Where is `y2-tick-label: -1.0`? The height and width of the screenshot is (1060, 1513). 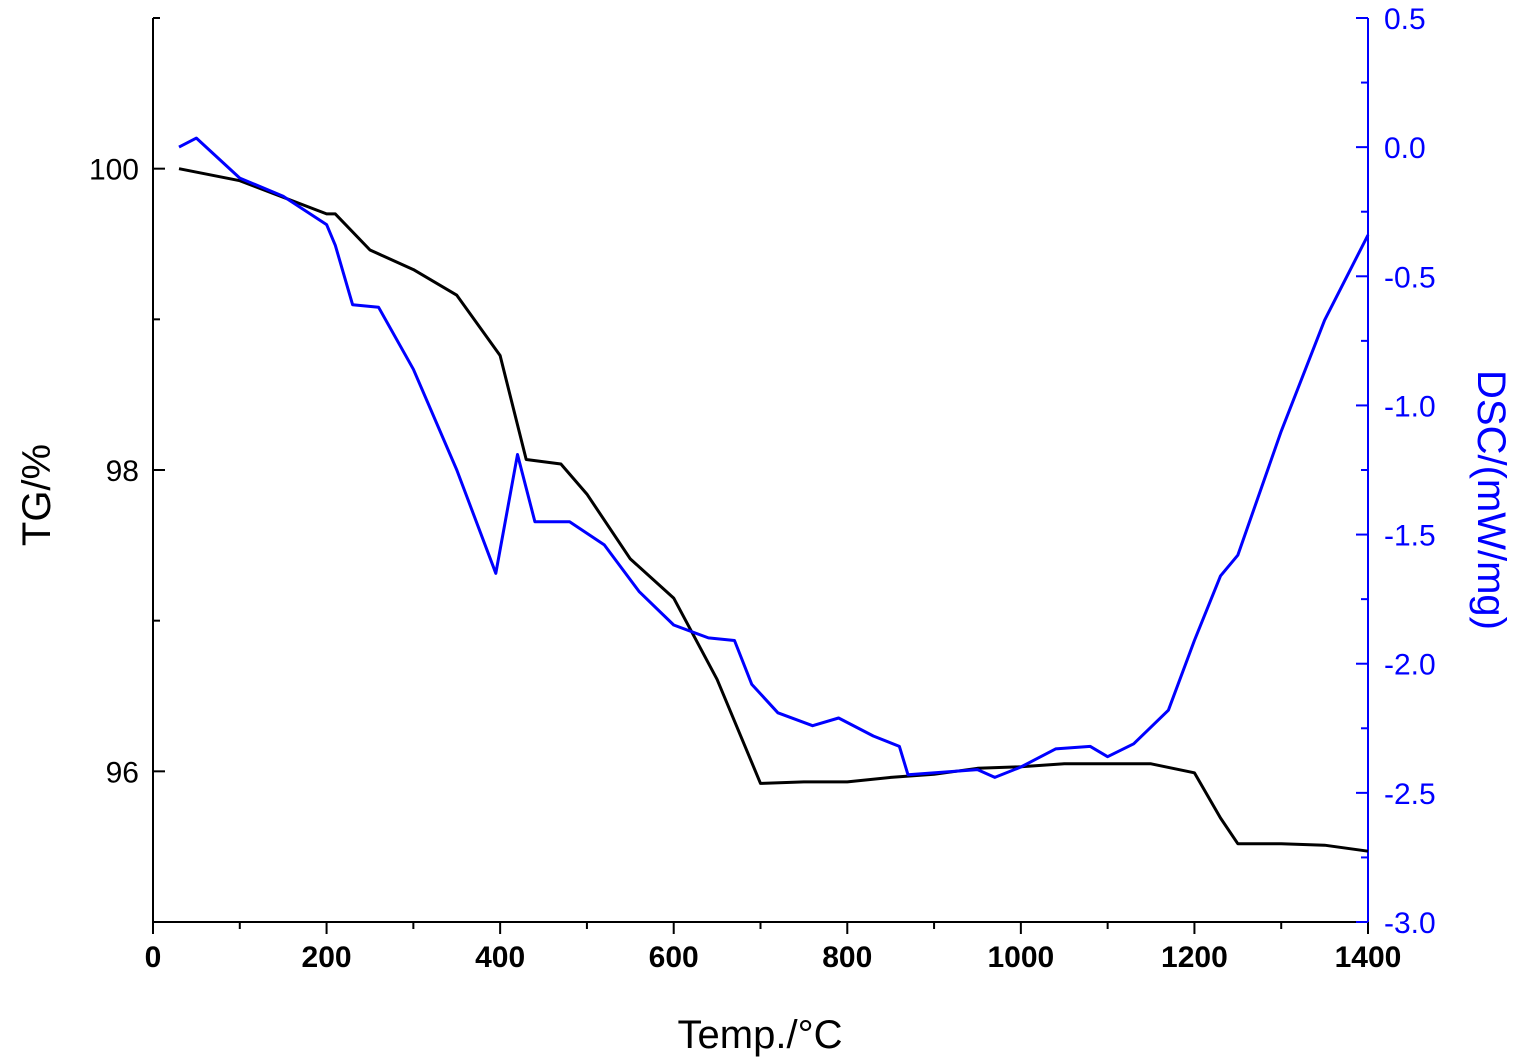
y2-tick-label: -1.0 is located at coordinates (1410, 406).